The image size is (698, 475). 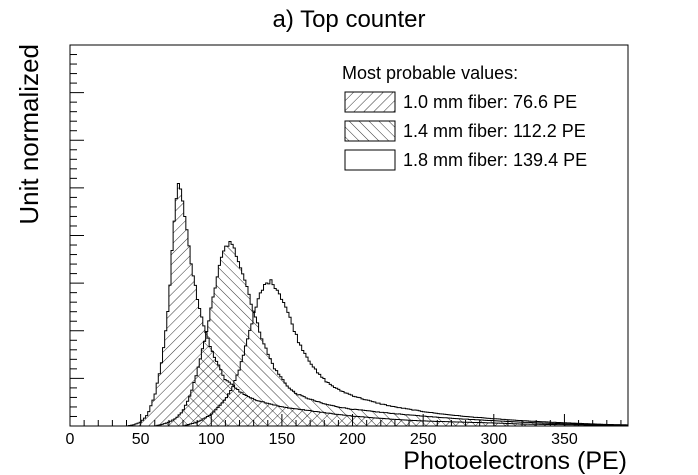 I want to click on legend-entry-2: 1.4 mm fiber: 112.2 PE, so click(x=465, y=131).